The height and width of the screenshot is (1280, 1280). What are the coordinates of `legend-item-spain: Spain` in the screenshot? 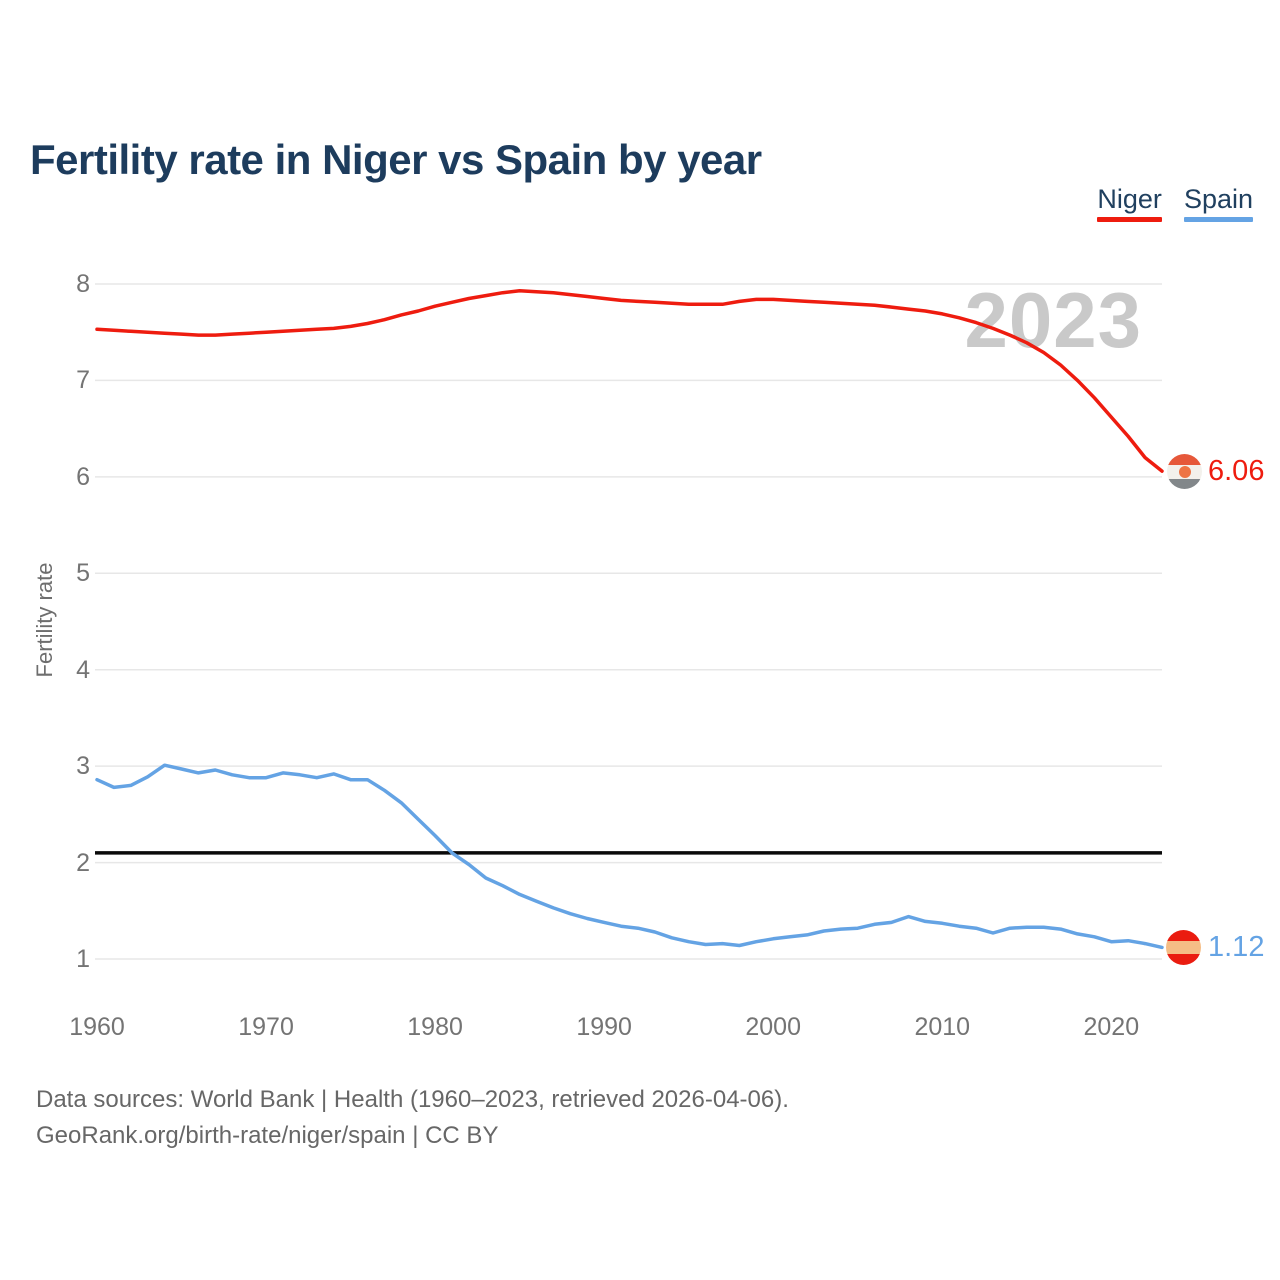 It's located at (1218, 203).